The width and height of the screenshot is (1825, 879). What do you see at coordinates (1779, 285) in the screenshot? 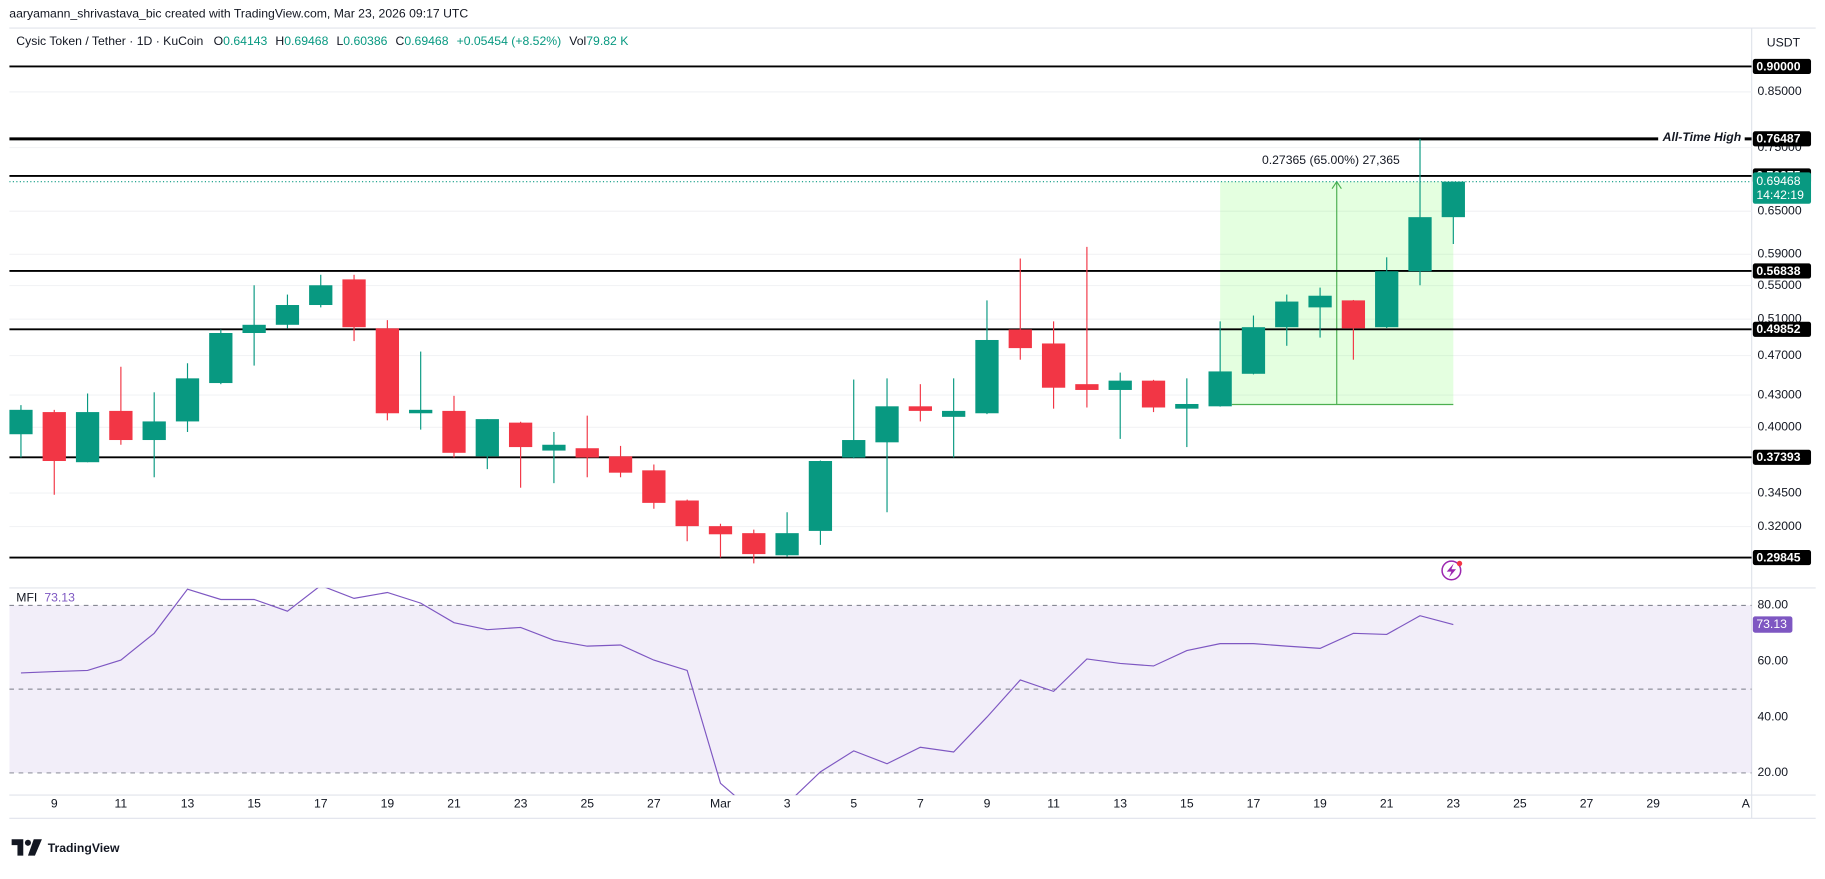
I see `y-tick-label: 0.55000` at bounding box center [1779, 285].